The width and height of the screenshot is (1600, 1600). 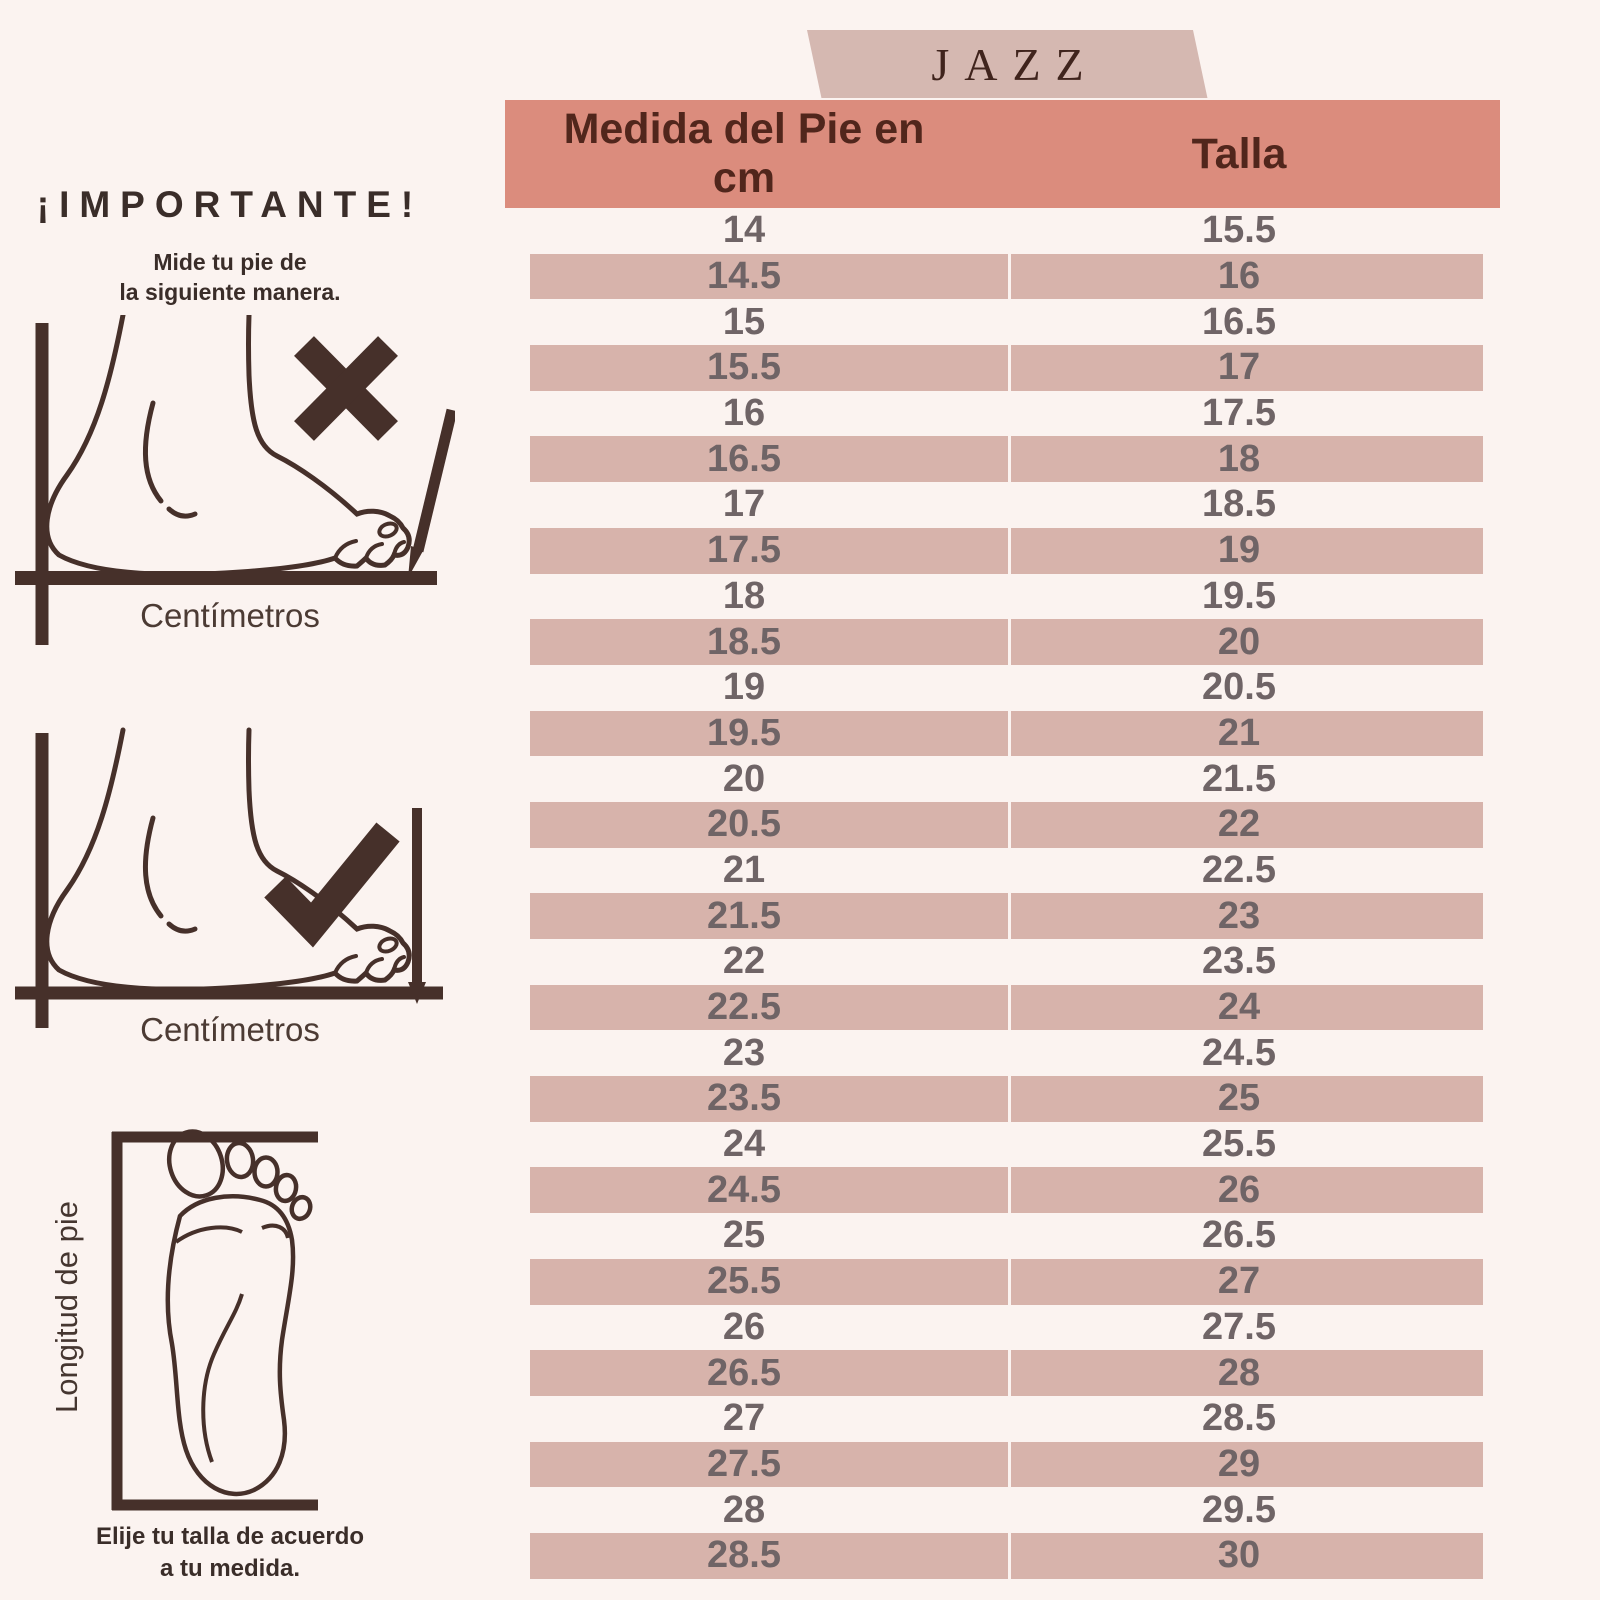 I want to click on table-row: 18 19.5, so click(x=1002, y=597).